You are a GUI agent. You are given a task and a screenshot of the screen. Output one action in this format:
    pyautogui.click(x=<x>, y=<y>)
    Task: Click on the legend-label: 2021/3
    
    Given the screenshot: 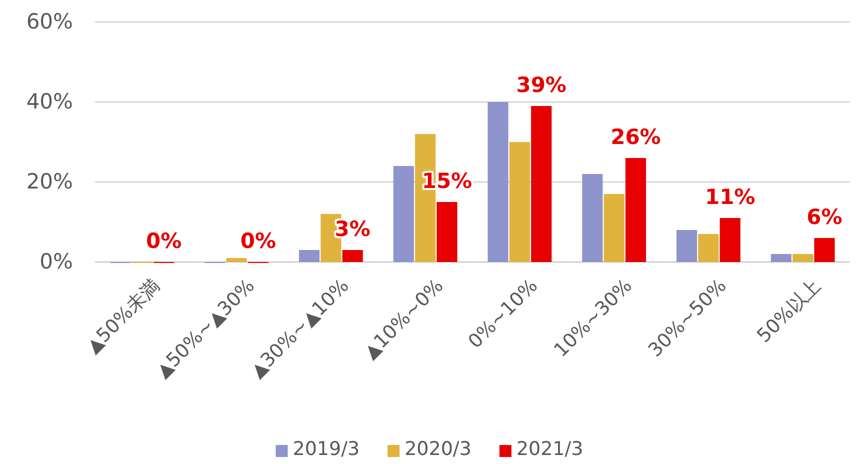 What is the action you would take?
    pyautogui.click(x=550, y=449)
    